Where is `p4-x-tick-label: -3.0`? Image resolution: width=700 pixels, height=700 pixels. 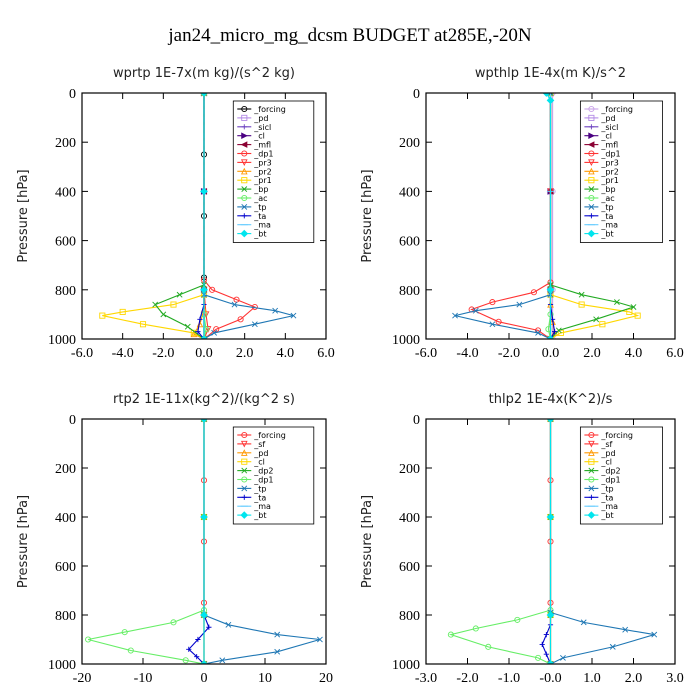
p4-x-tick-label: -3.0 is located at coordinates (426, 678).